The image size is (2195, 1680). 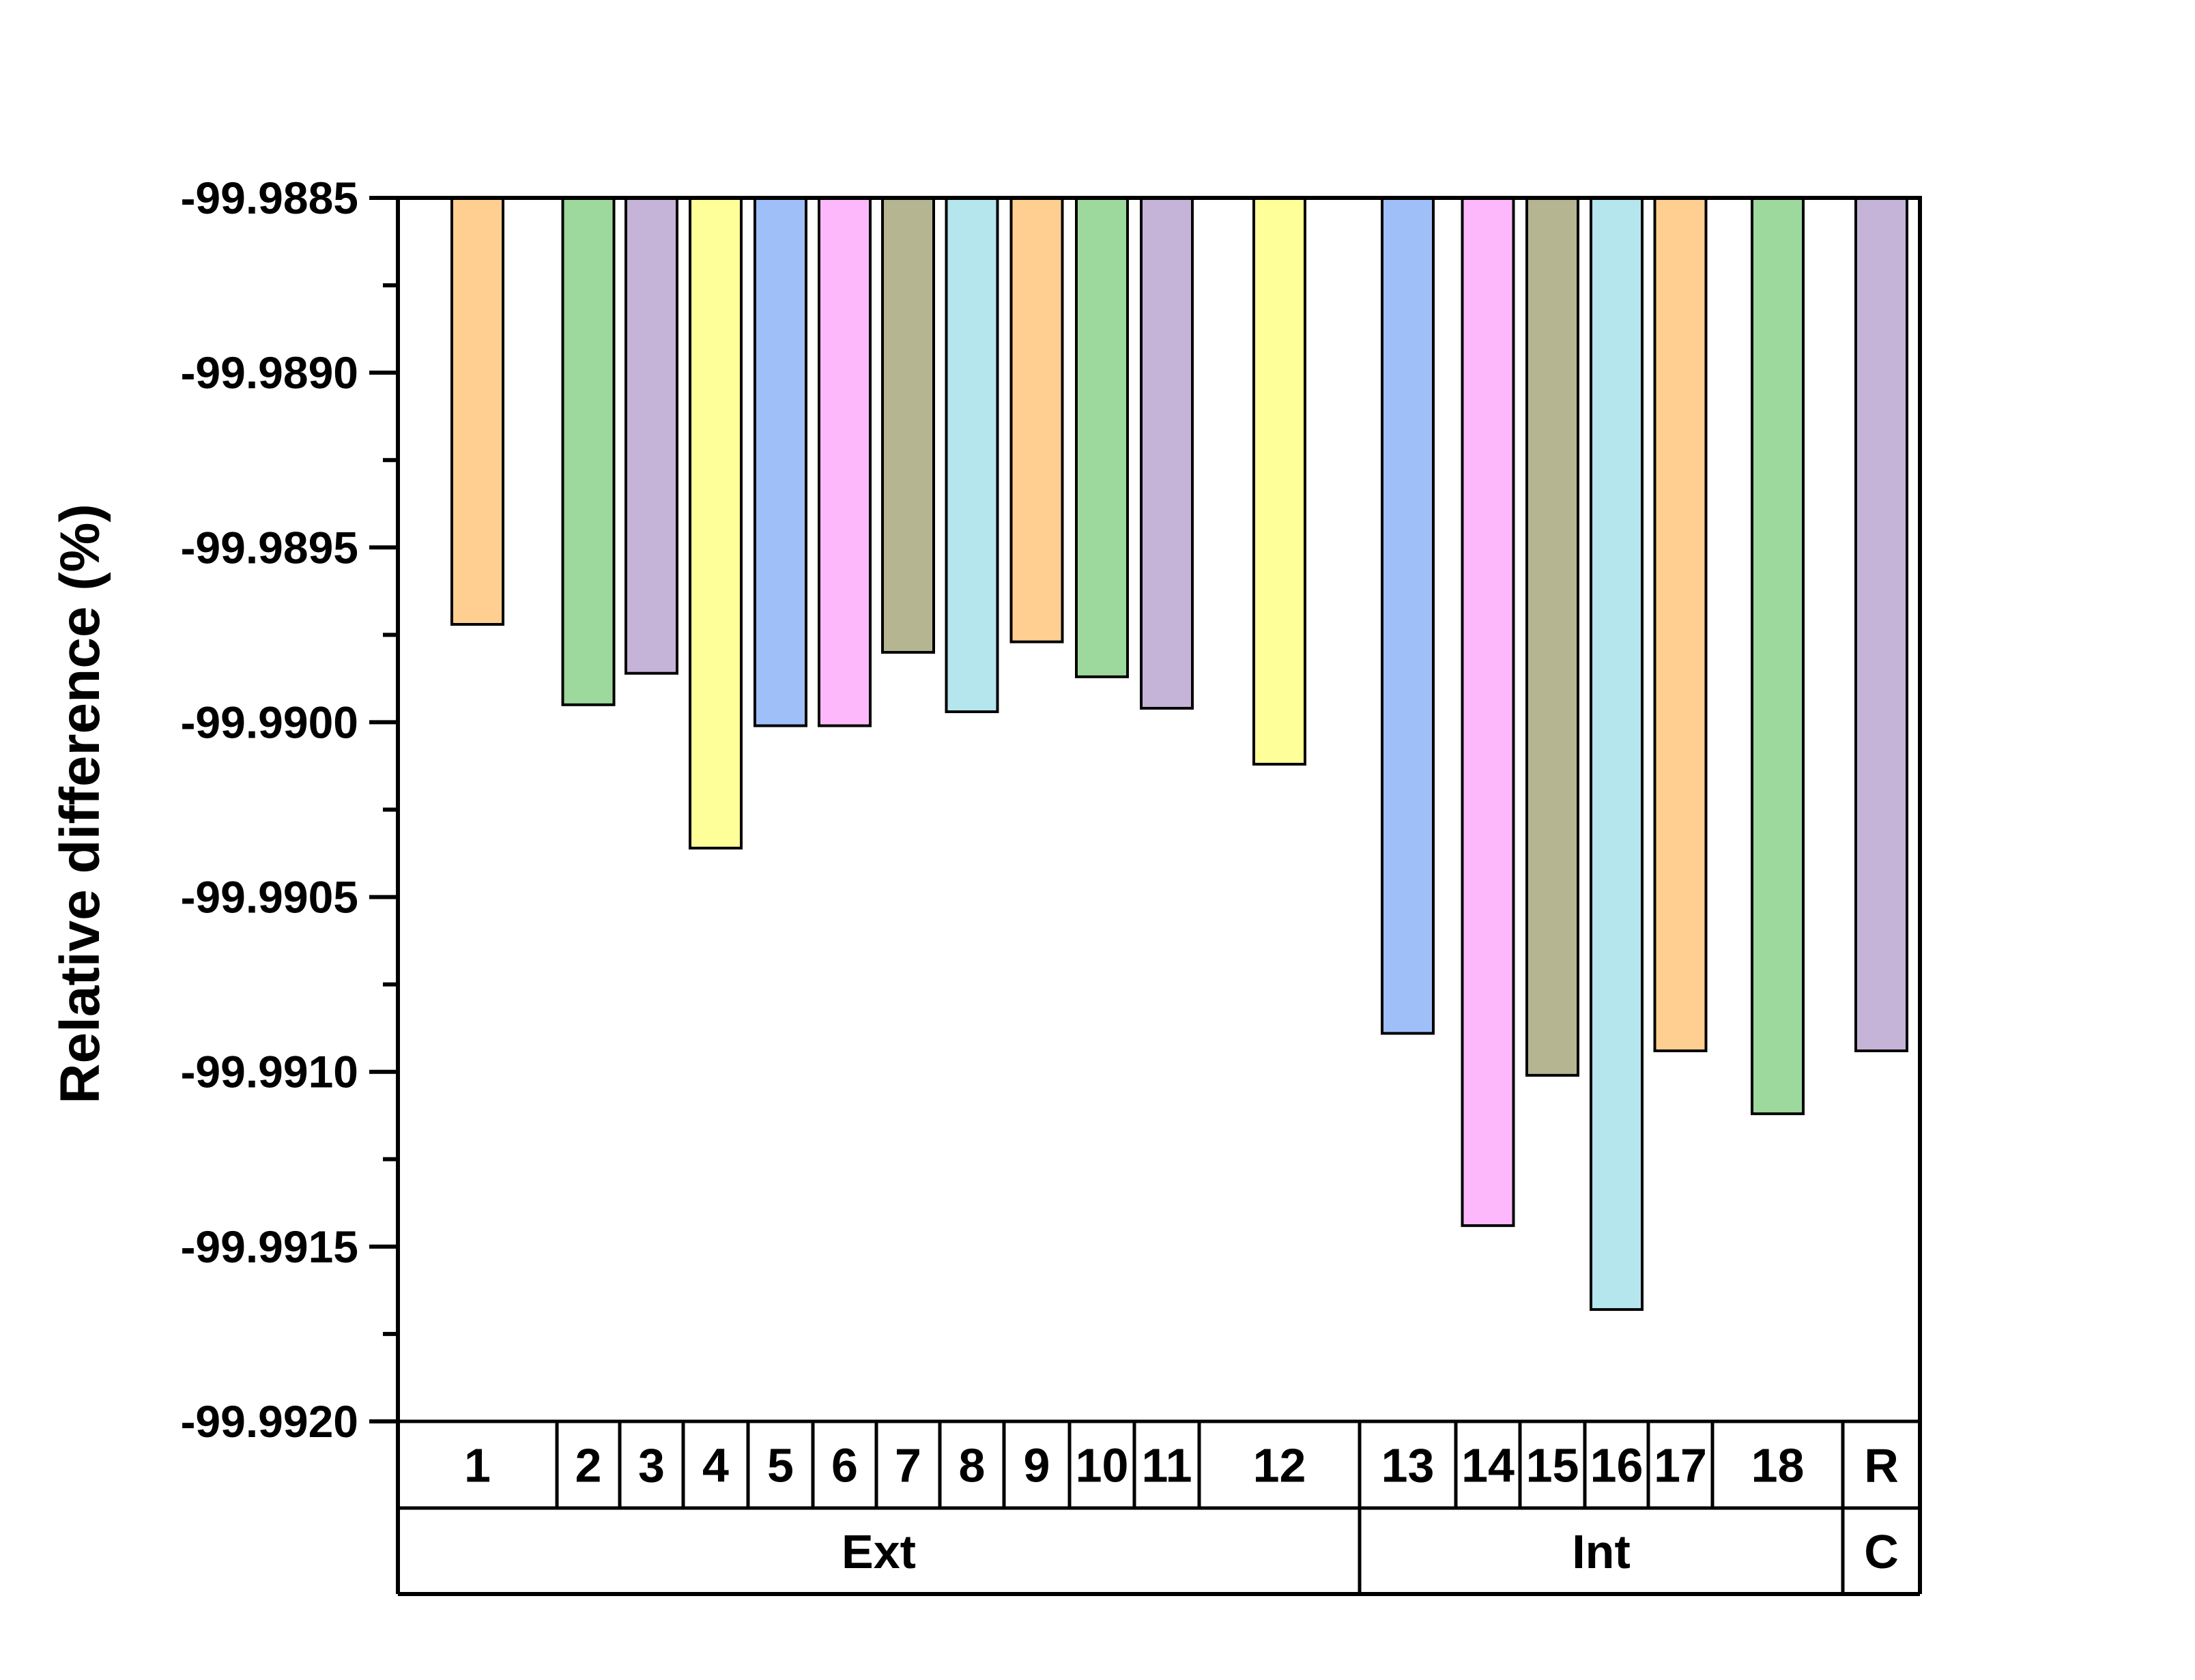 I want to click on category-label-16: 16, so click(x=1617, y=1466).